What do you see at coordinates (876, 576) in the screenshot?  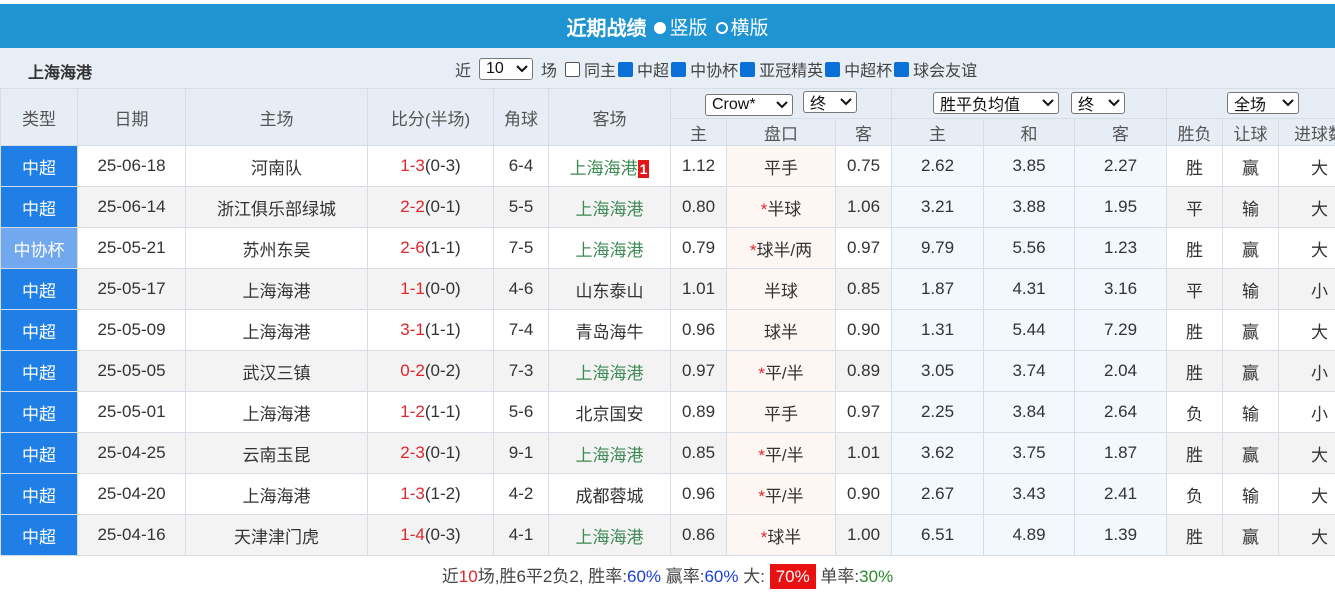 I see `summary-part: 30%` at bounding box center [876, 576].